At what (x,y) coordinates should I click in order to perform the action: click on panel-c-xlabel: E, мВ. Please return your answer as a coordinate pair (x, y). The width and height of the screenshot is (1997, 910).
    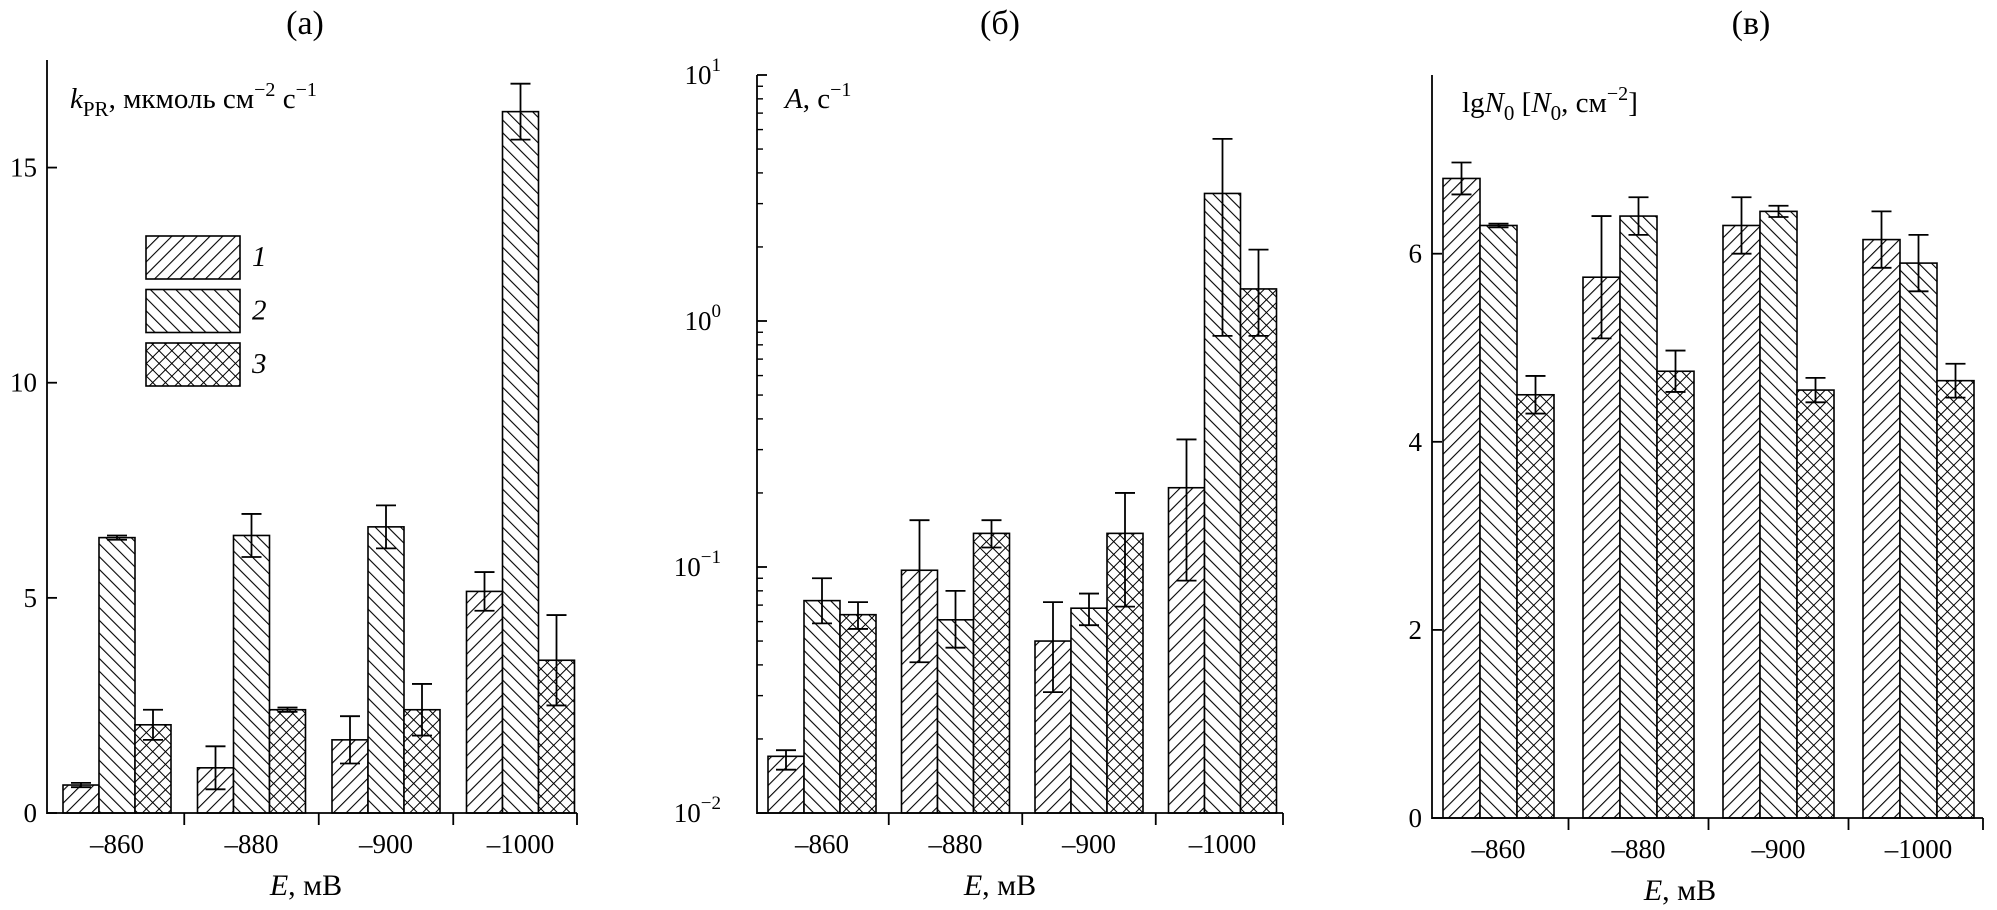
    Looking at the image, I should click on (1679, 890).